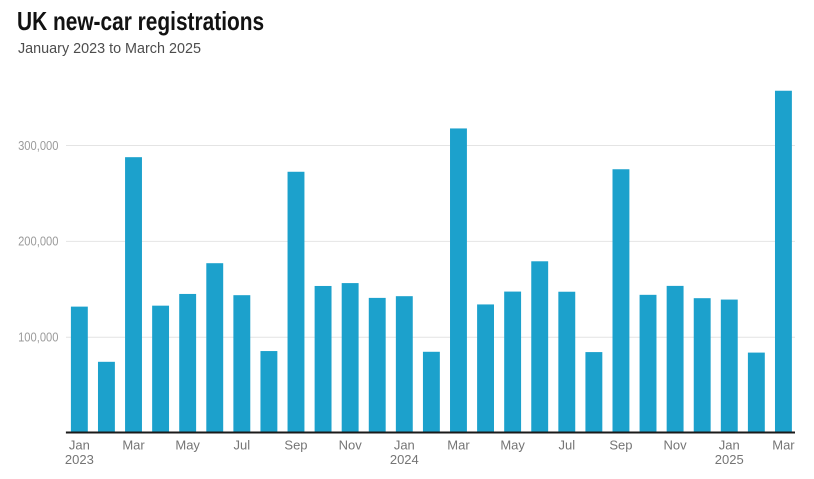  Describe the element at coordinates (79, 459) in the screenshot. I see `svg-text: 2023` at that location.